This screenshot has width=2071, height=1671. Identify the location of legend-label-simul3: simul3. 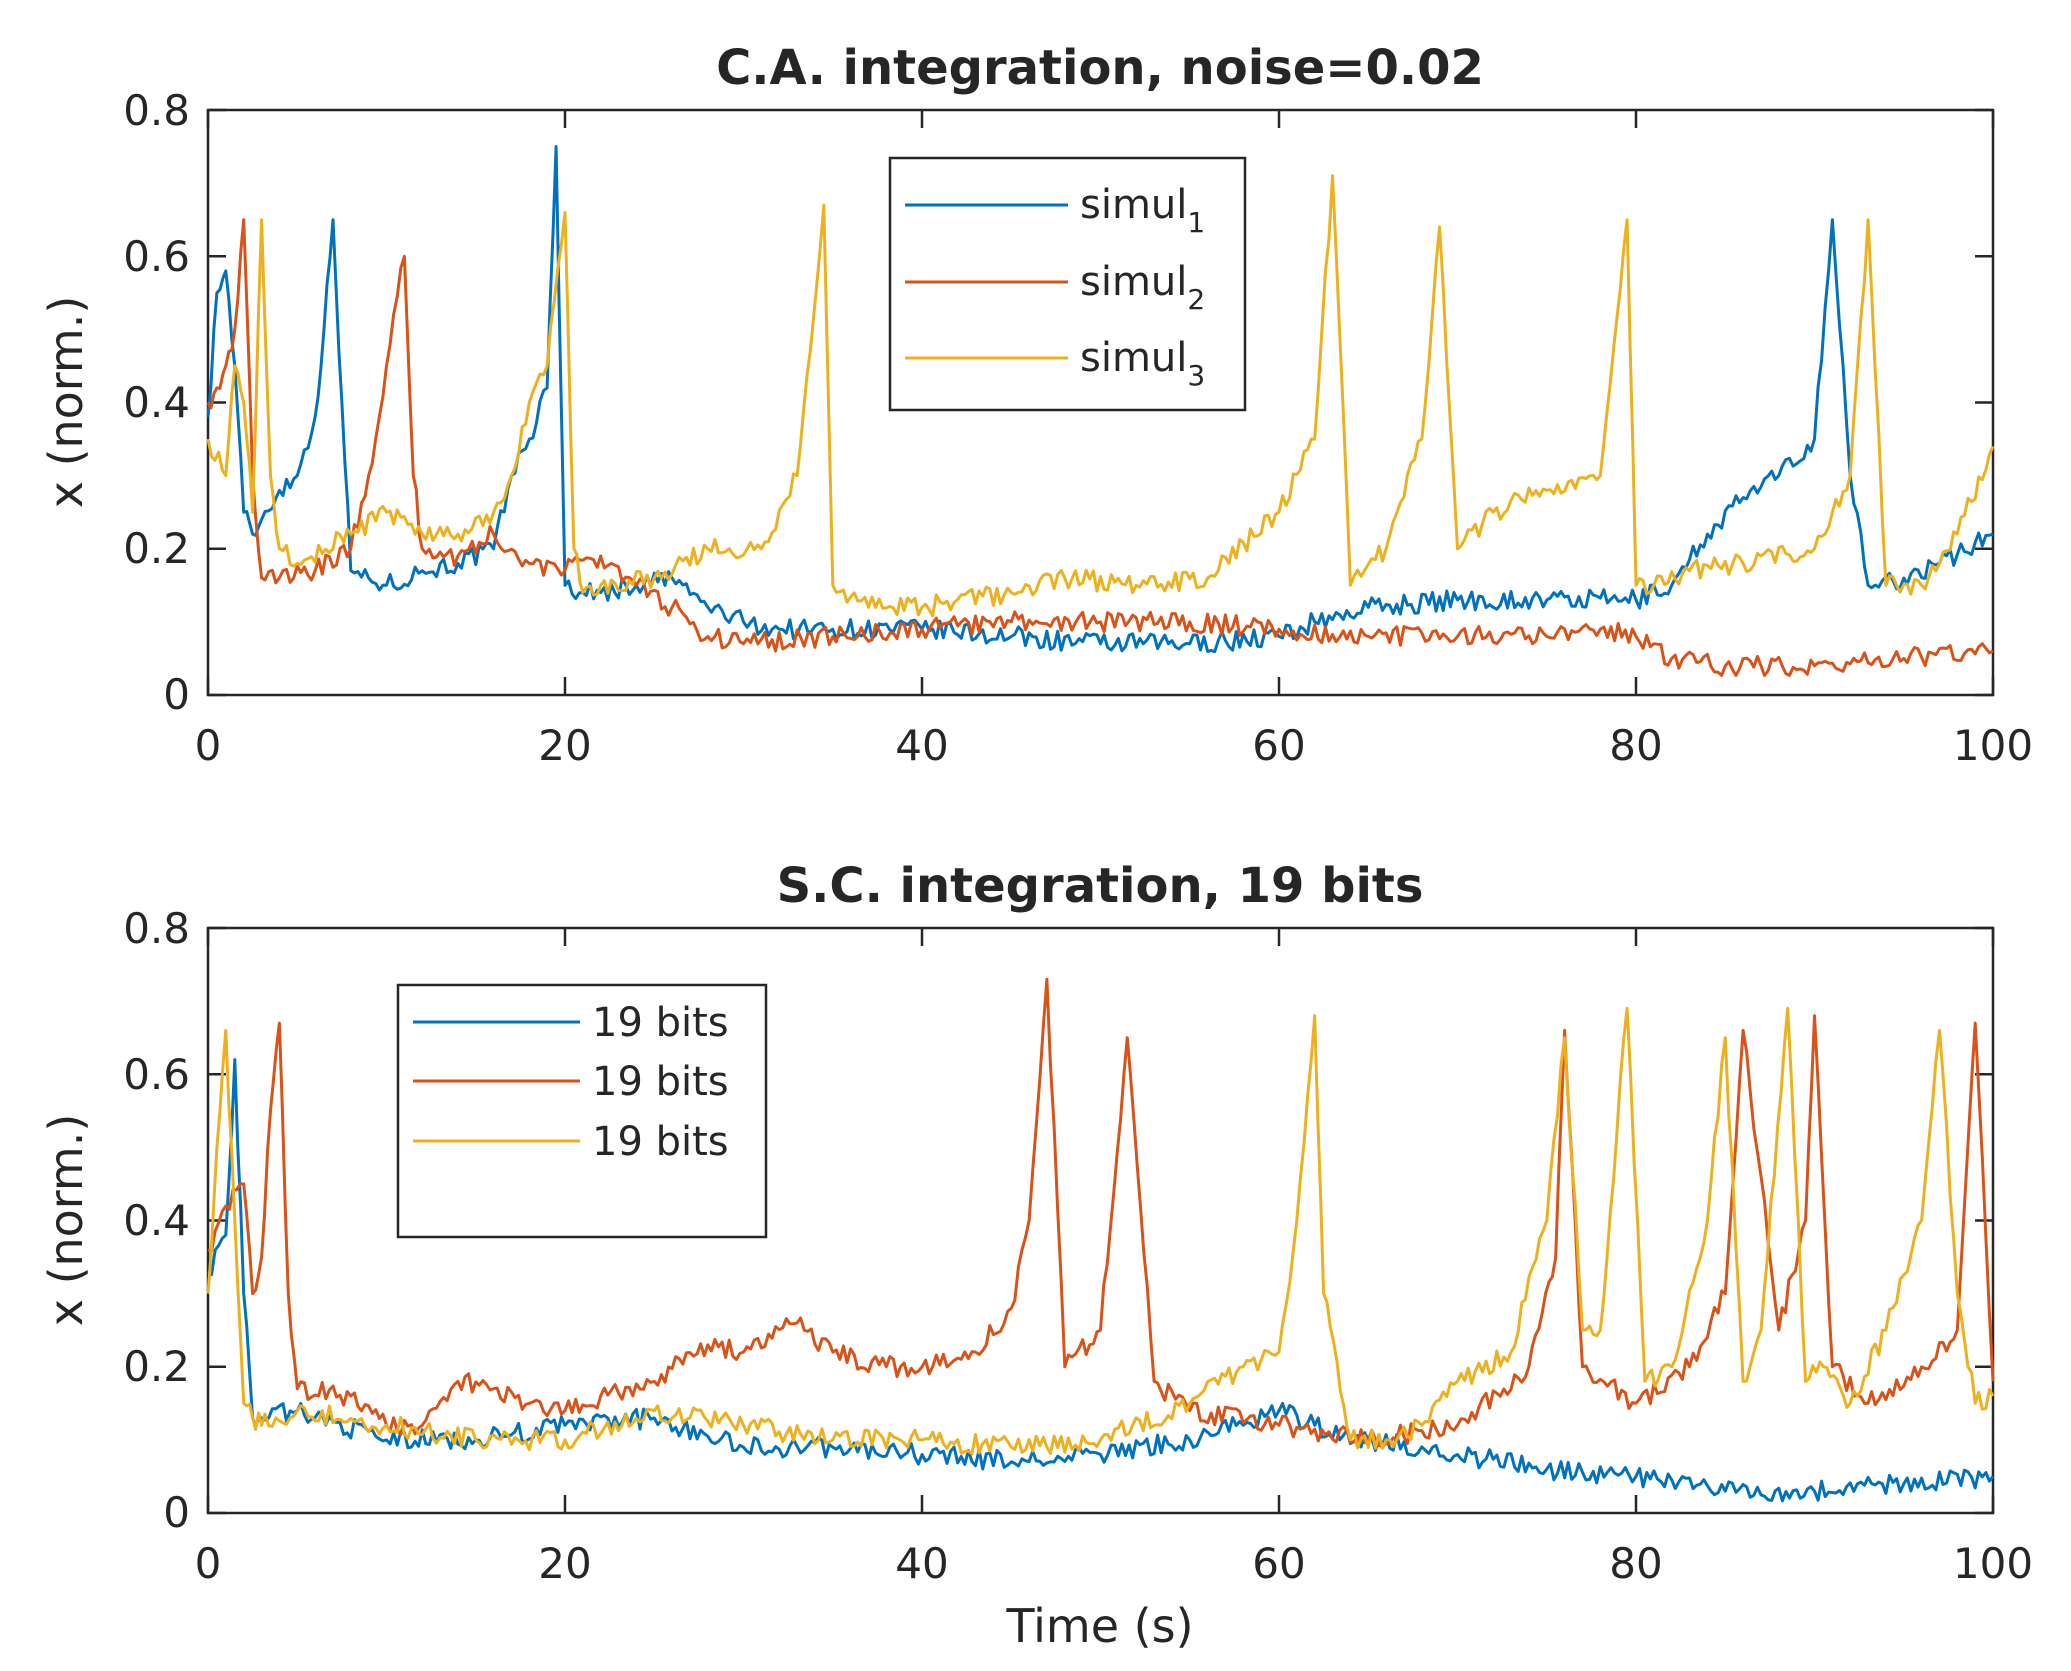
(1142, 363).